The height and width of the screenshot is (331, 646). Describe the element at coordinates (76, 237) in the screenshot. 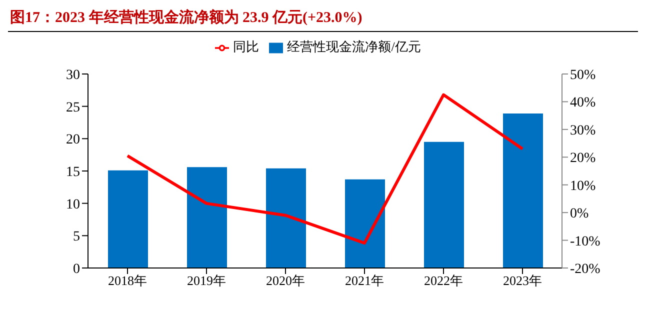

I see `y-tick-label: 5` at that location.